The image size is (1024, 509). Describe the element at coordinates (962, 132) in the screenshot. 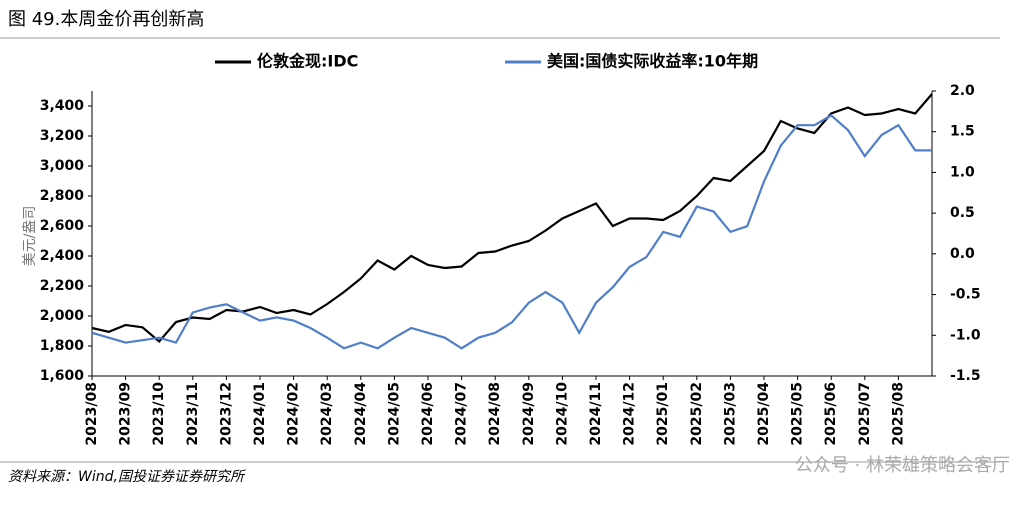

I see `y2-tick-label: 1.5` at that location.